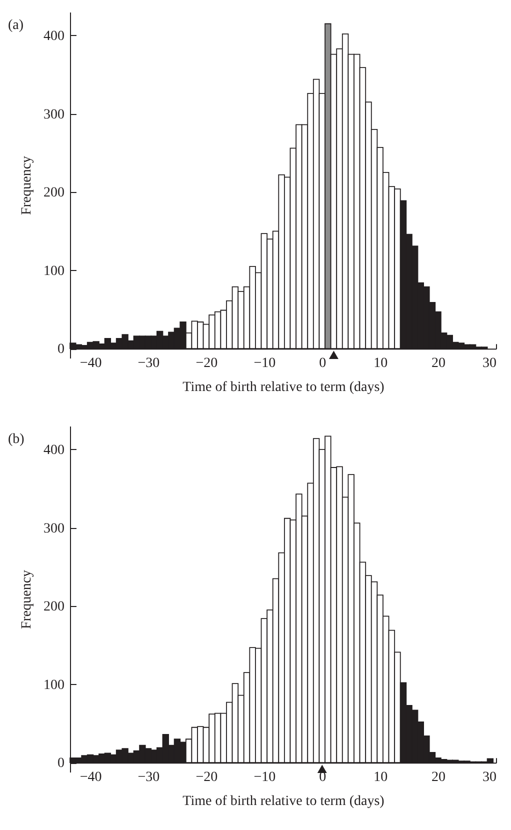 The image size is (511, 830). Describe the element at coordinates (16, 25) in the screenshot. I see `chart-title: (a)` at that location.